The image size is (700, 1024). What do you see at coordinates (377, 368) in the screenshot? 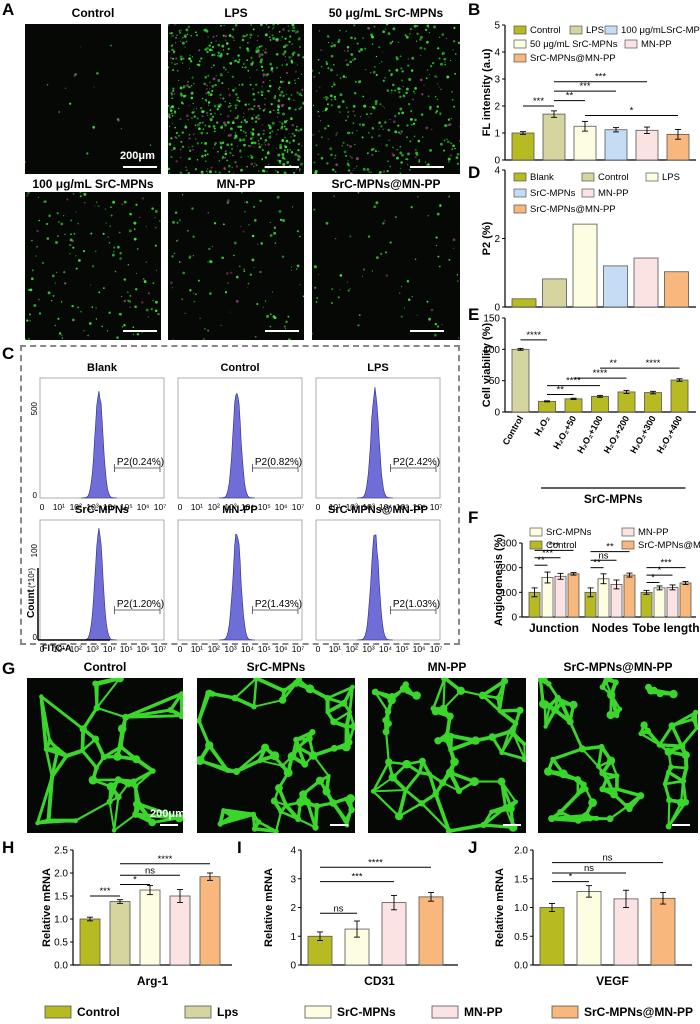
I see `flow-title: LPS` at bounding box center [377, 368].